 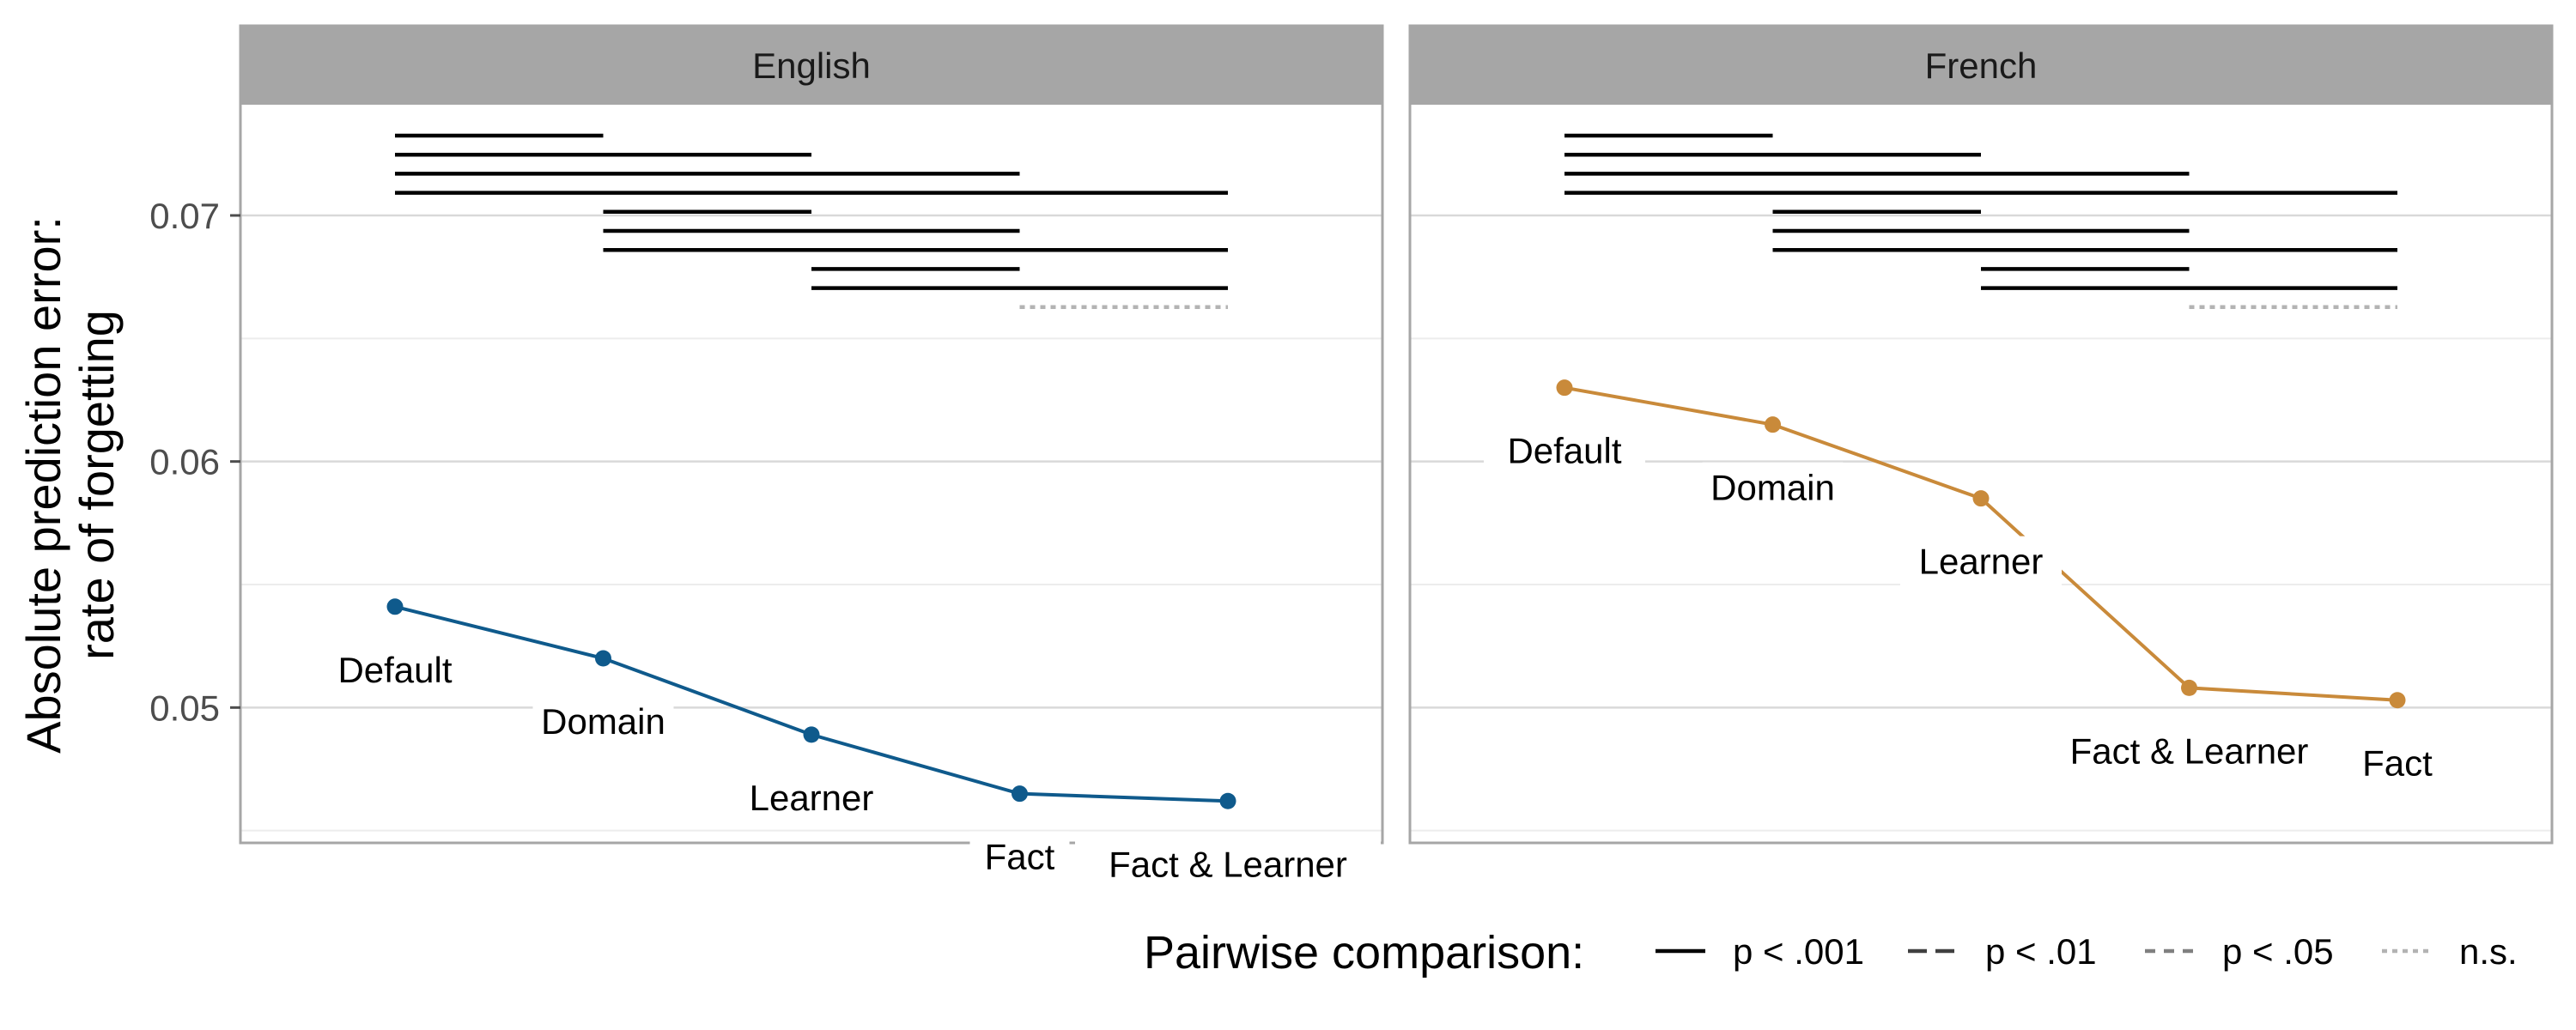 What do you see at coordinates (2488, 951) in the screenshot?
I see `legend-entry-label: n.s.` at bounding box center [2488, 951].